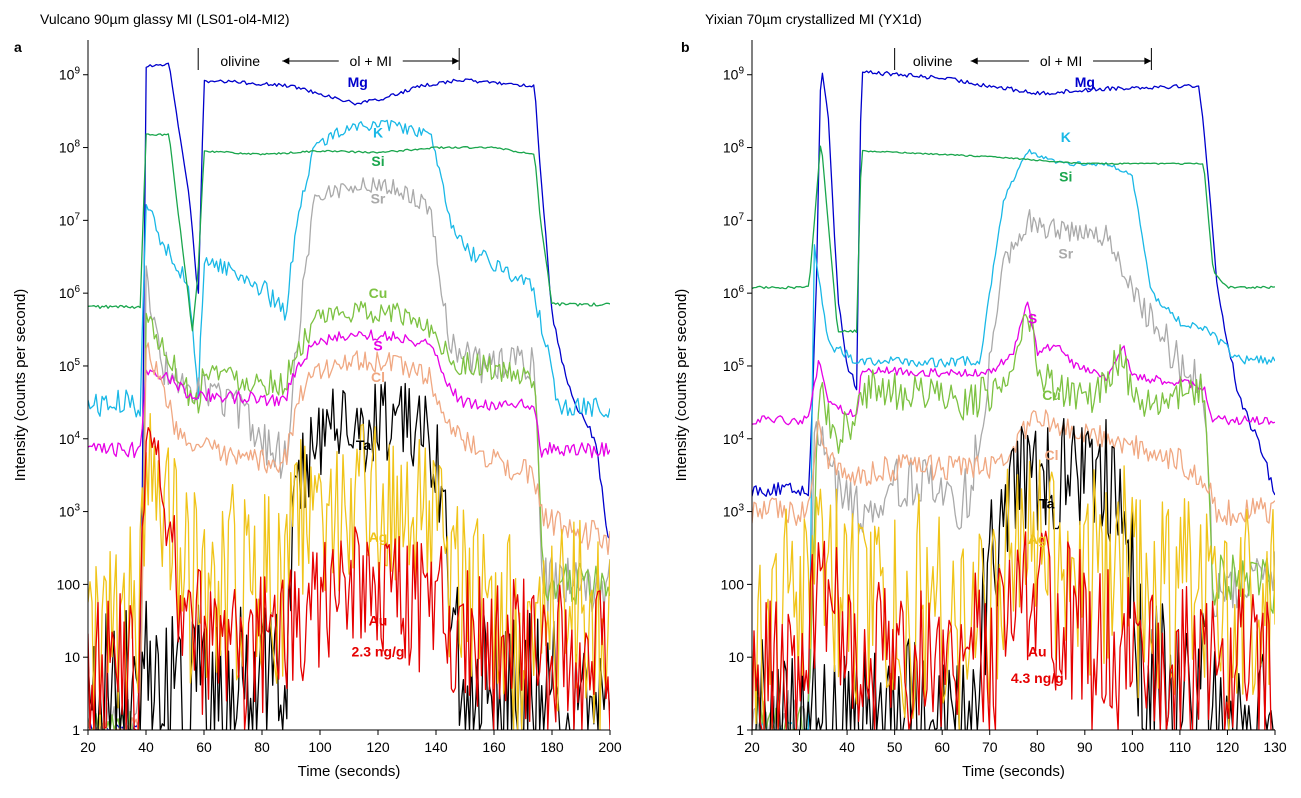 This screenshot has width=1301, height=798. What do you see at coordinates (494, 747) in the screenshot?
I see `x-tick-label: 160` at bounding box center [494, 747].